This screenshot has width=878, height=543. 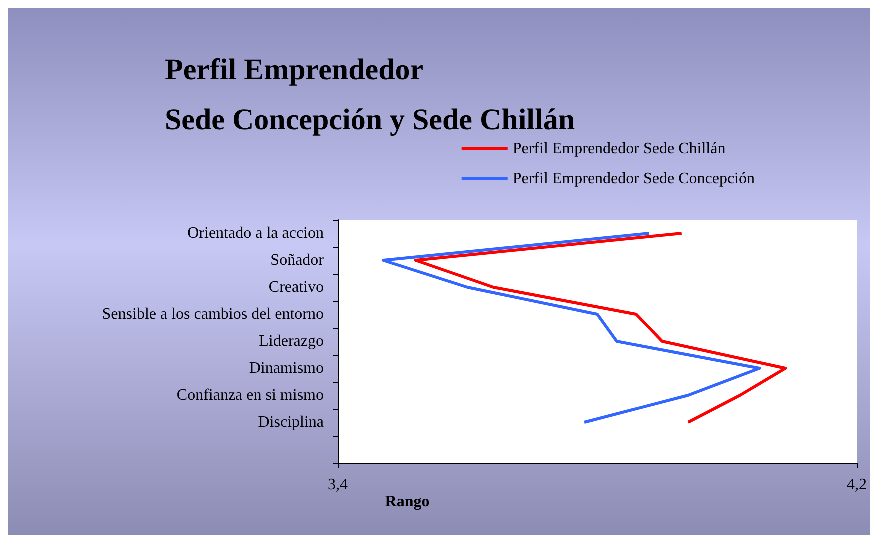 What do you see at coordinates (297, 260) in the screenshot?
I see `y-tick-label: Soñador` at bounding box center [297, 260].